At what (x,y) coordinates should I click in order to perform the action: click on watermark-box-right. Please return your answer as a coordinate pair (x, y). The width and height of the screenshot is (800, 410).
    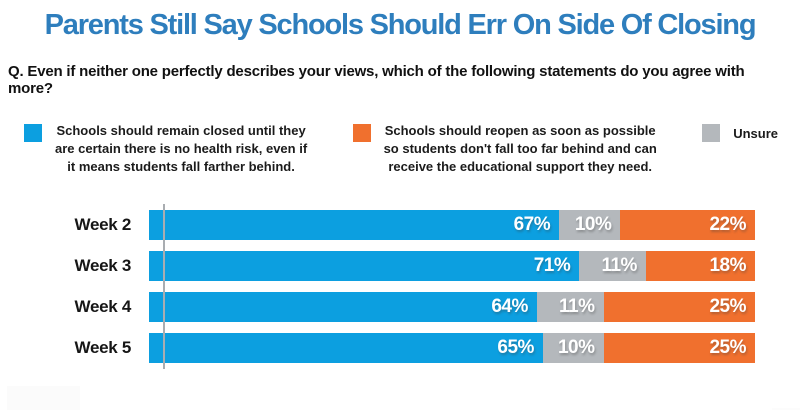
    Looking at the image, I should click on (786, 409).